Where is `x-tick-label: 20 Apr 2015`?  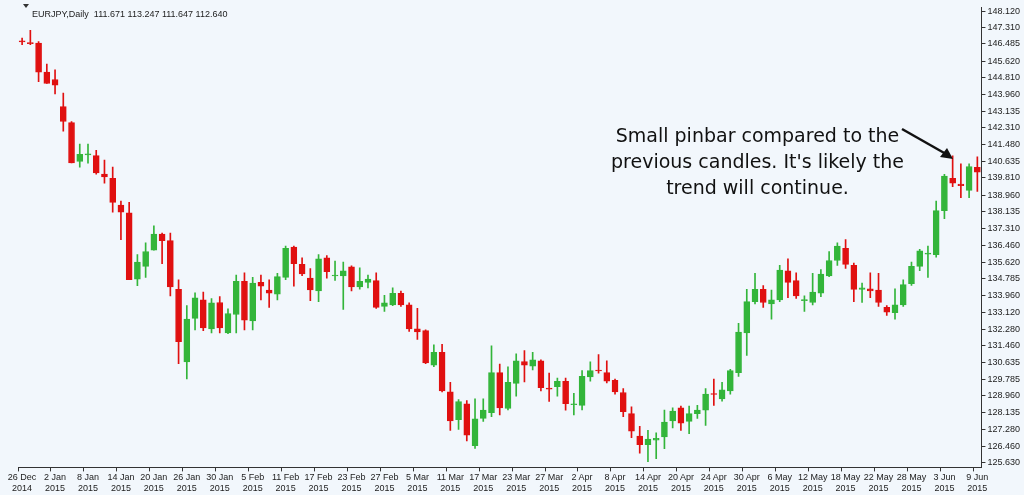 x-tick-label: 20 Apr 2015 is located at coordinates (680, 483).